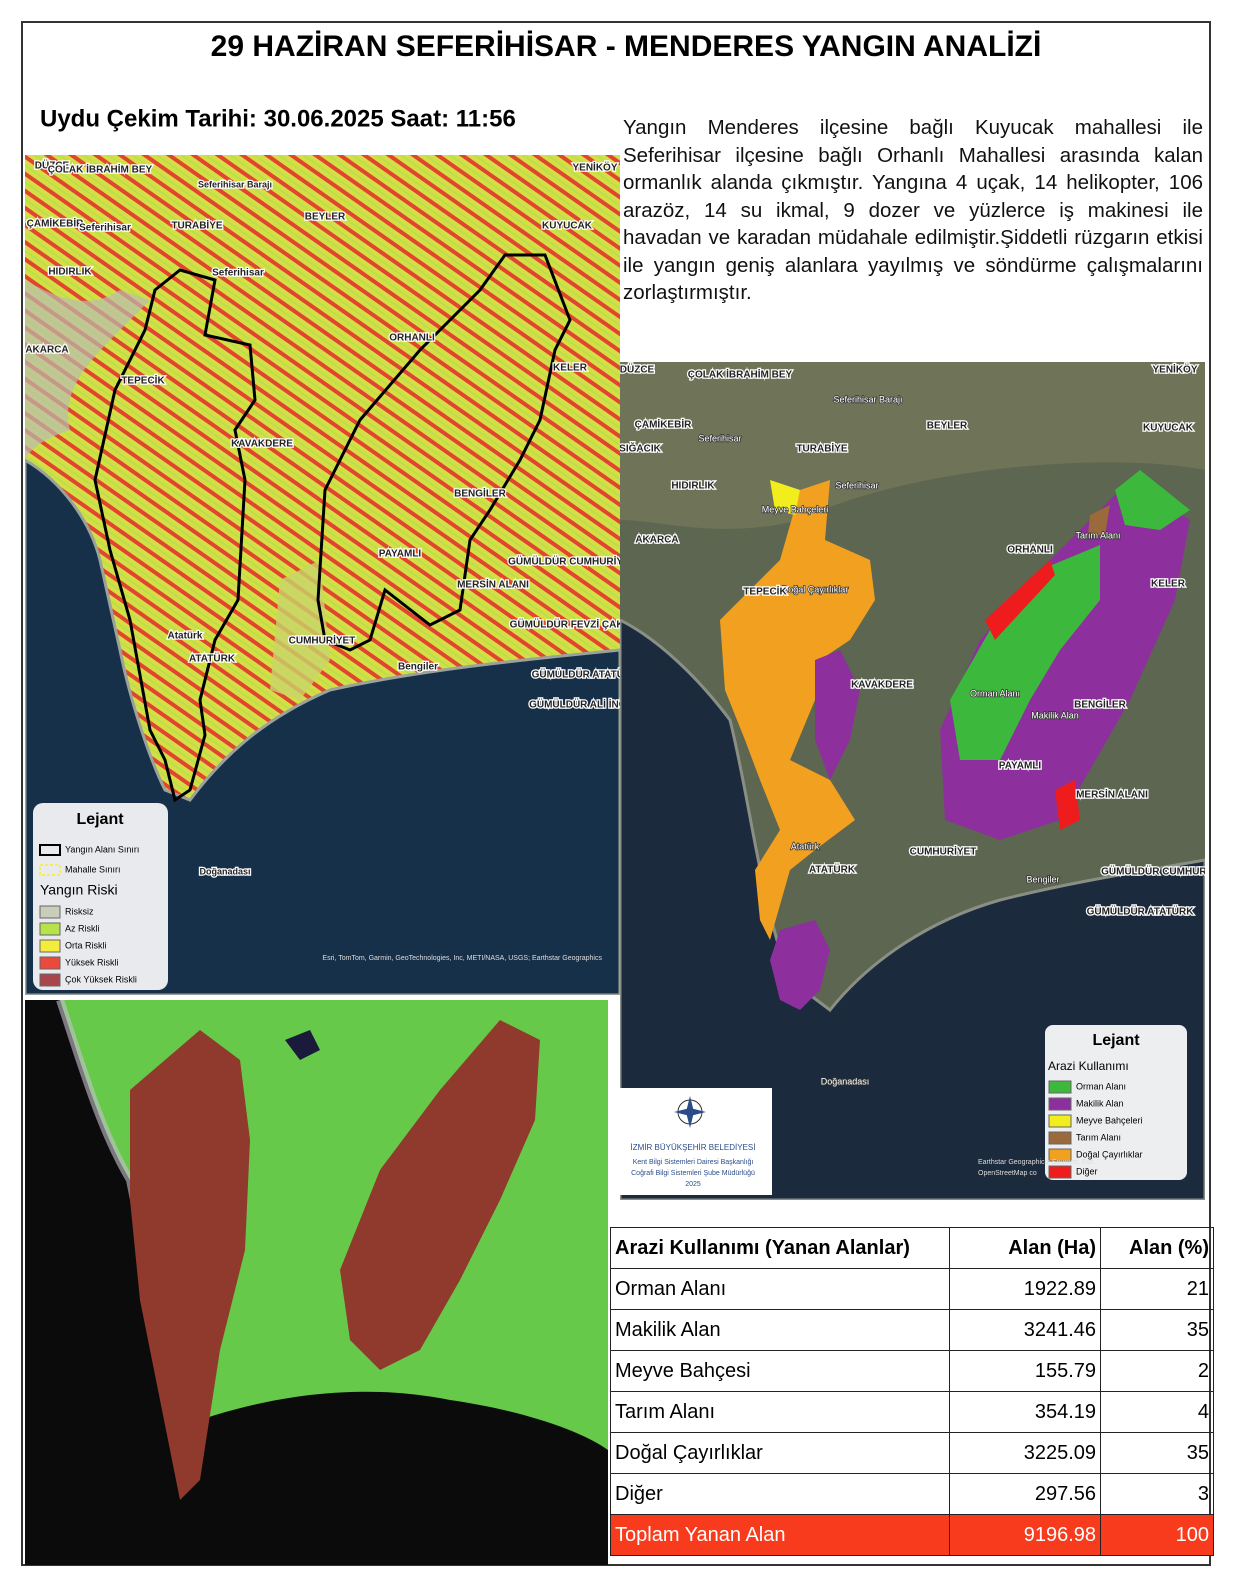 This screenshot has height=1576, width=1236. What do you see at coordinates (1157, 1248) in the screenshot?
I see `table-cell: Alan (%)` at bounding box center [1157, 1248].